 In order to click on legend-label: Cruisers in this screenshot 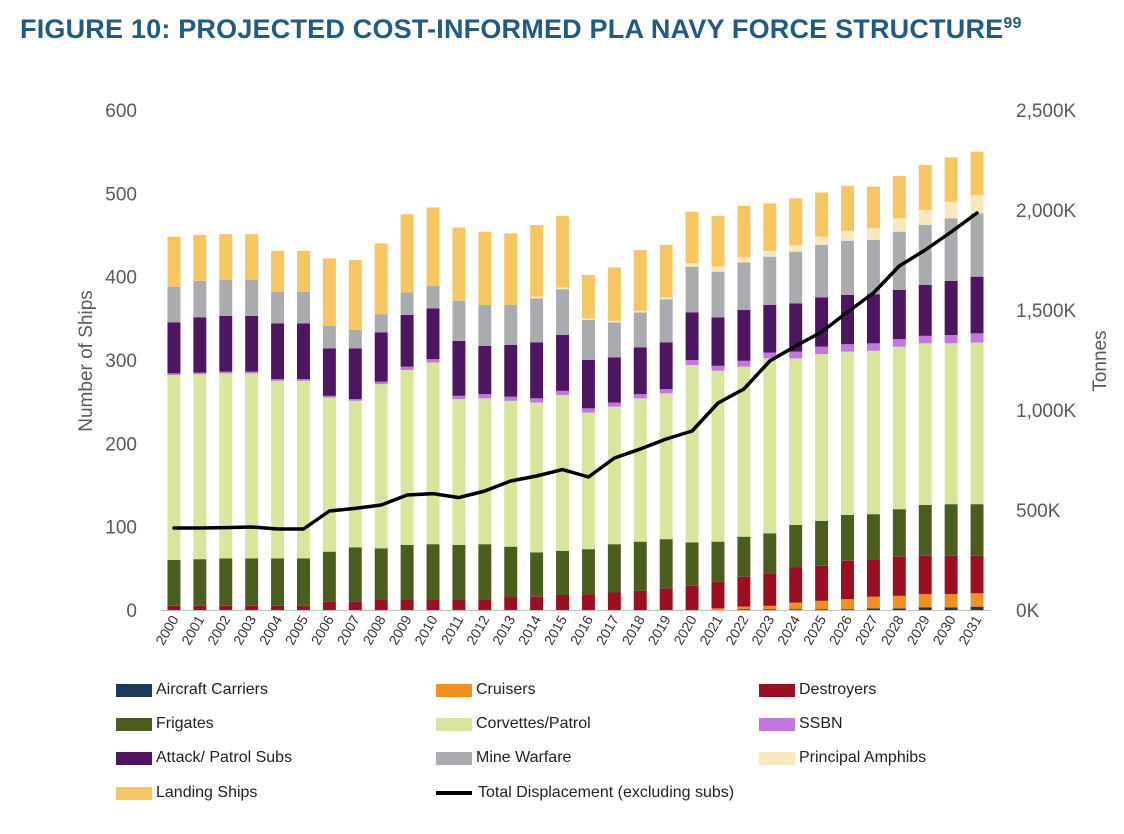, I will do `click(506, 689)`.